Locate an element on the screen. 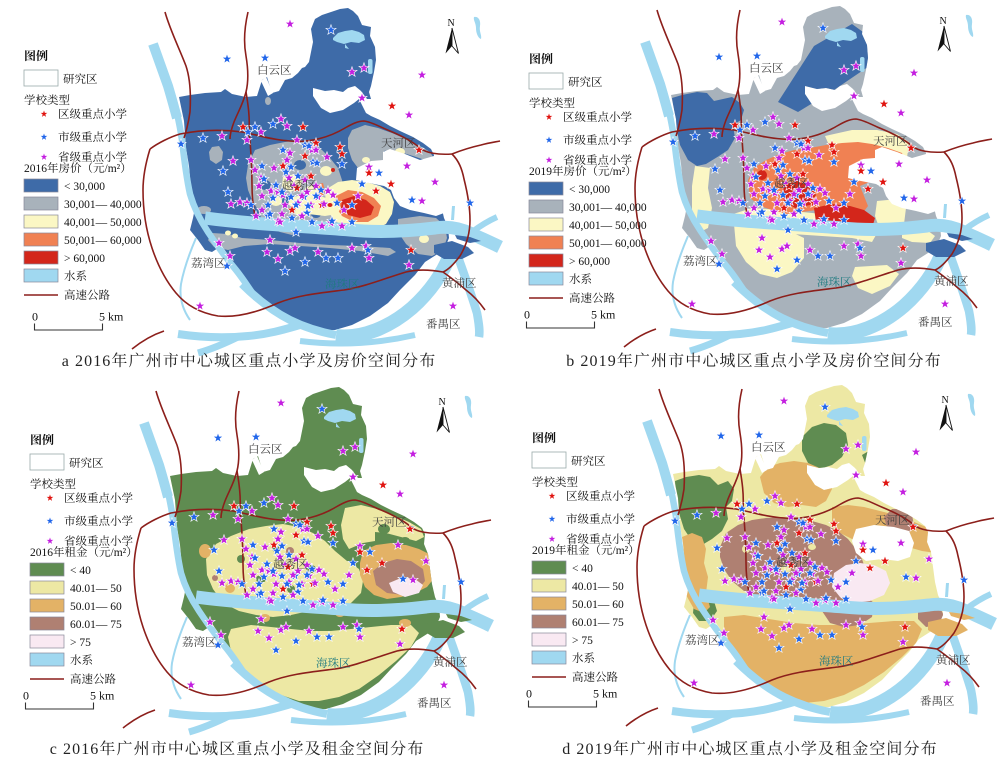  svg-text: 2016年租金（元/m²） is located at coordinates (84, 552).